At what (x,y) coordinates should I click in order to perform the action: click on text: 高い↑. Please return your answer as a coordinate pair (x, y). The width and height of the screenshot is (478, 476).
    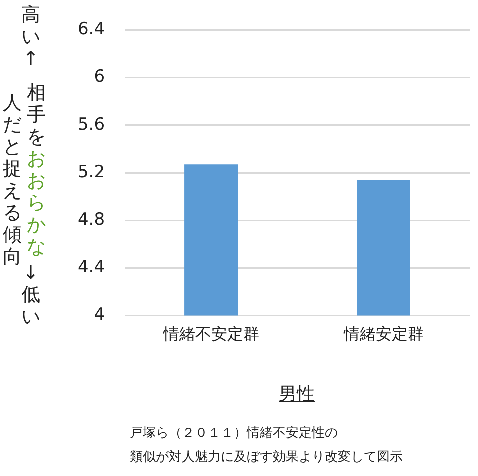
    Looking at the image, I should click on (31, 37).